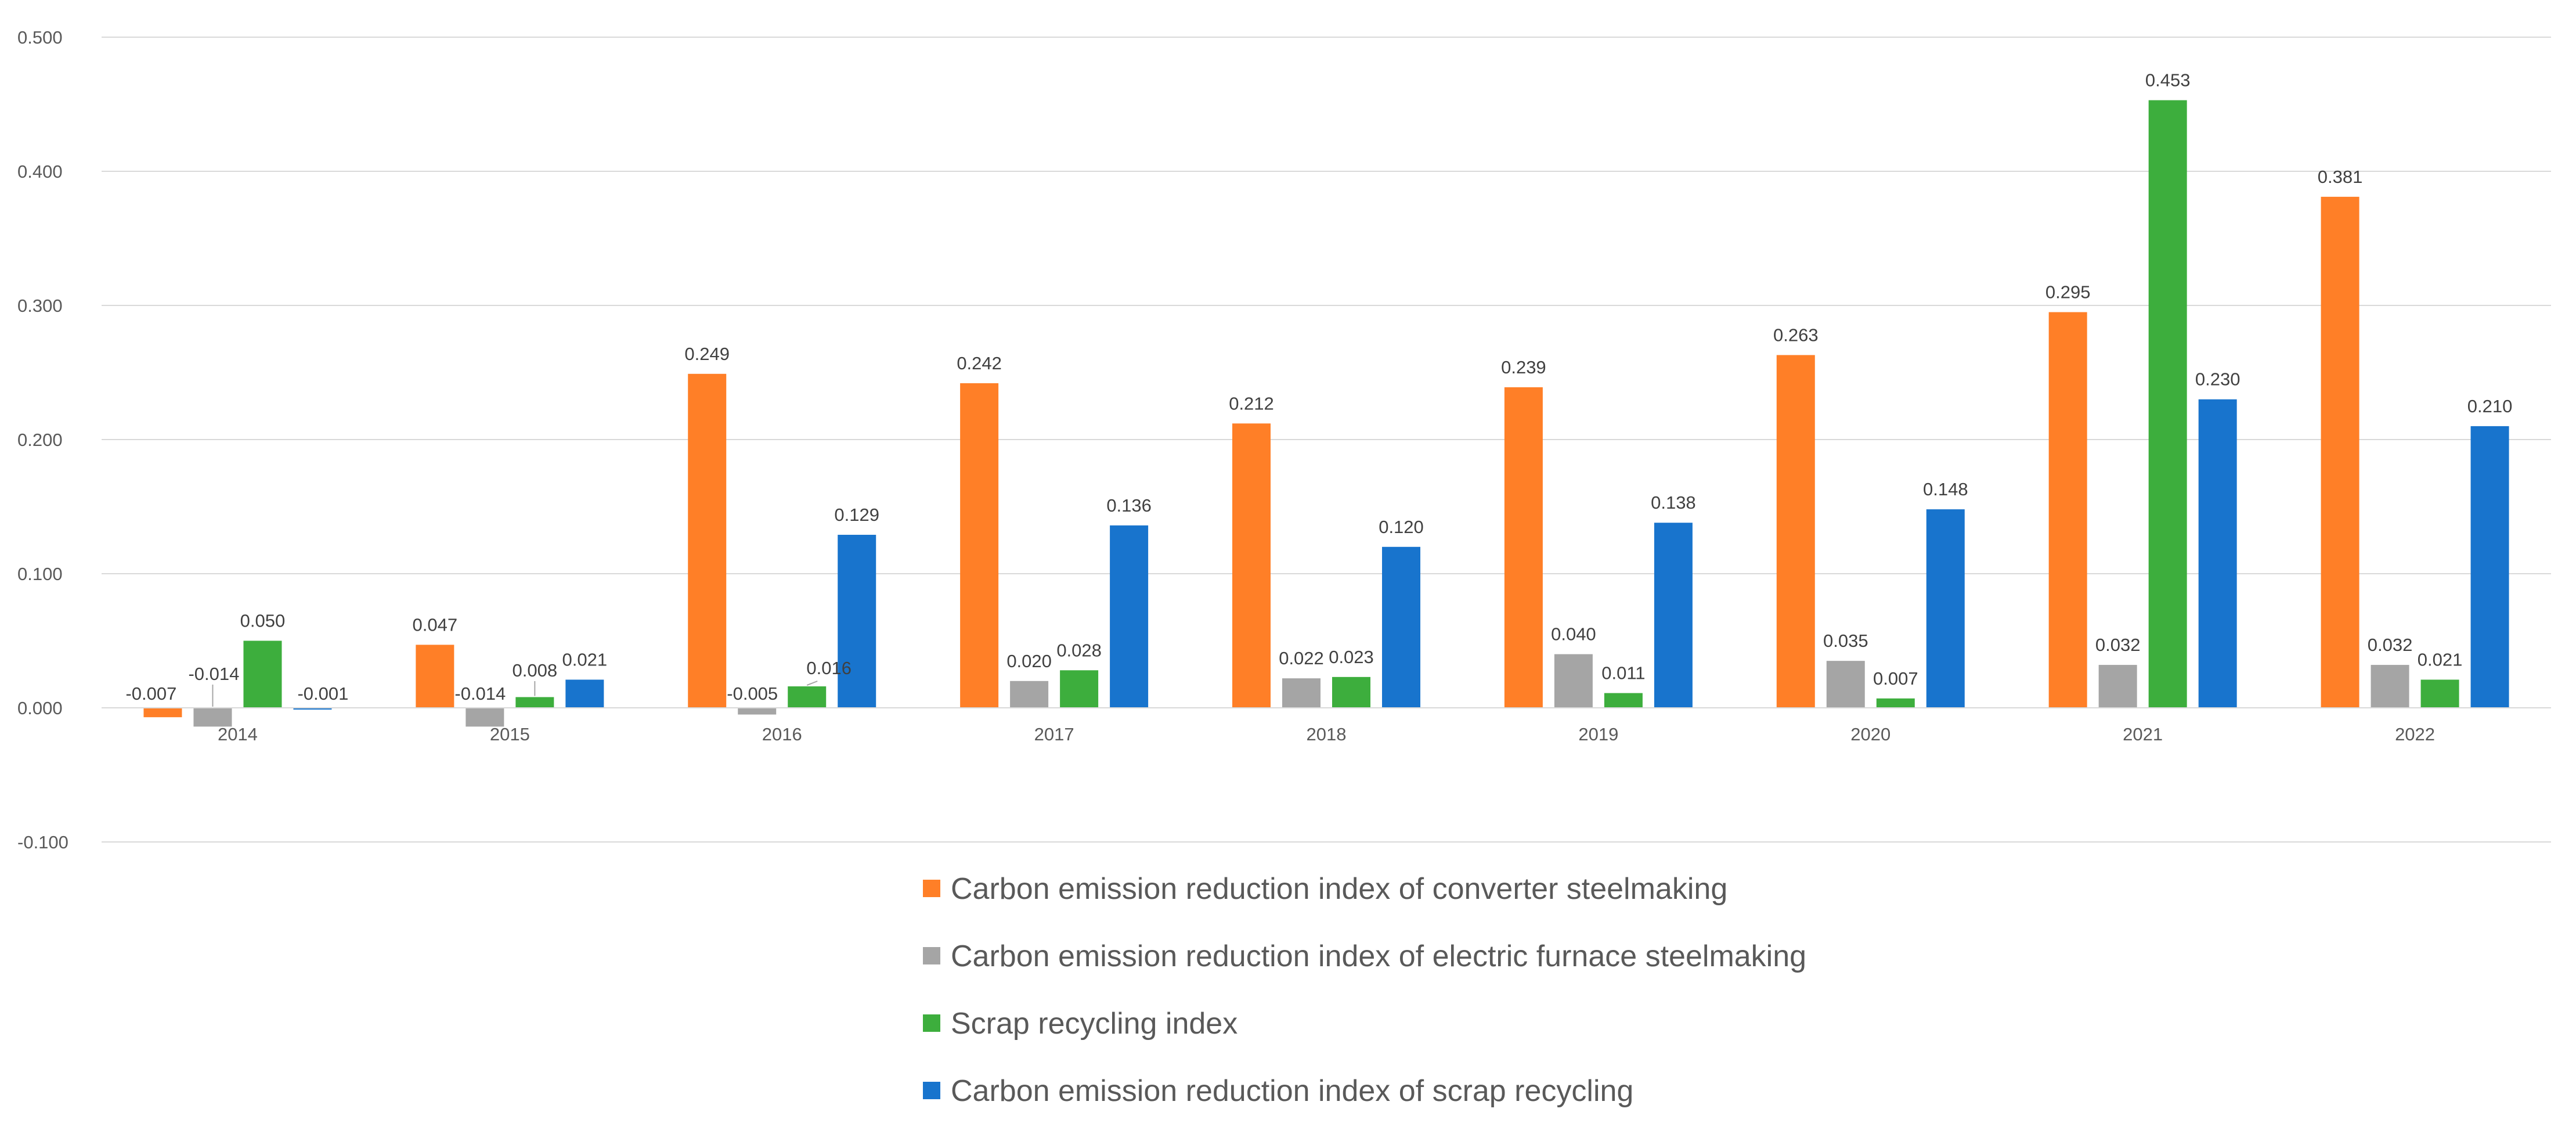  I want to click on bar-carbon-emission-reduction-index-of-scrap-recycling-2016, so click(857, 621).